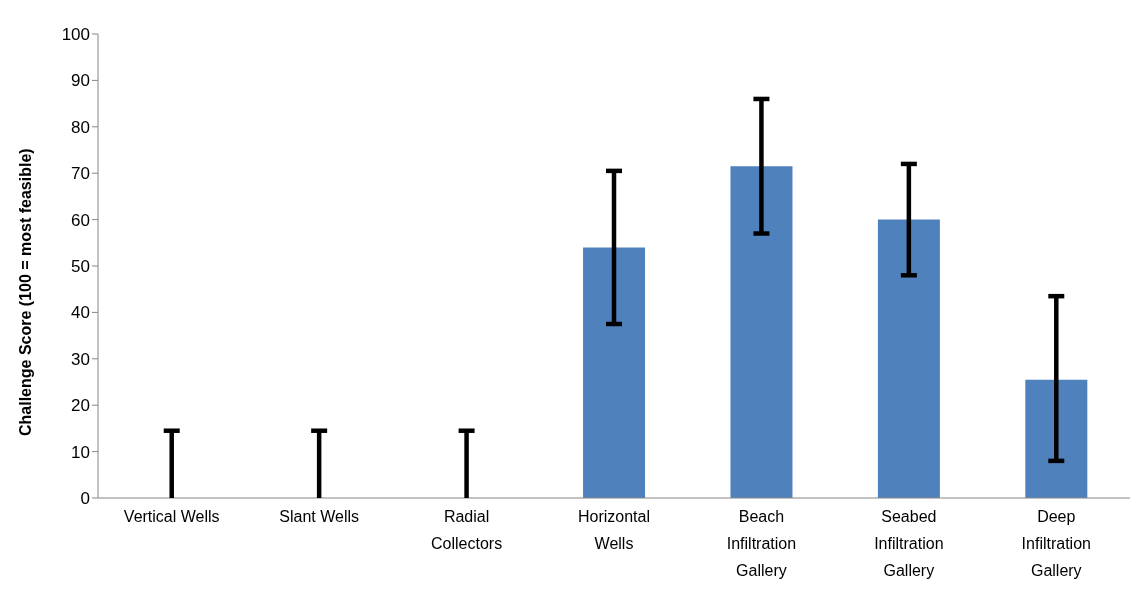  I want to click on y-tick-label: 30, so click(80, 359).